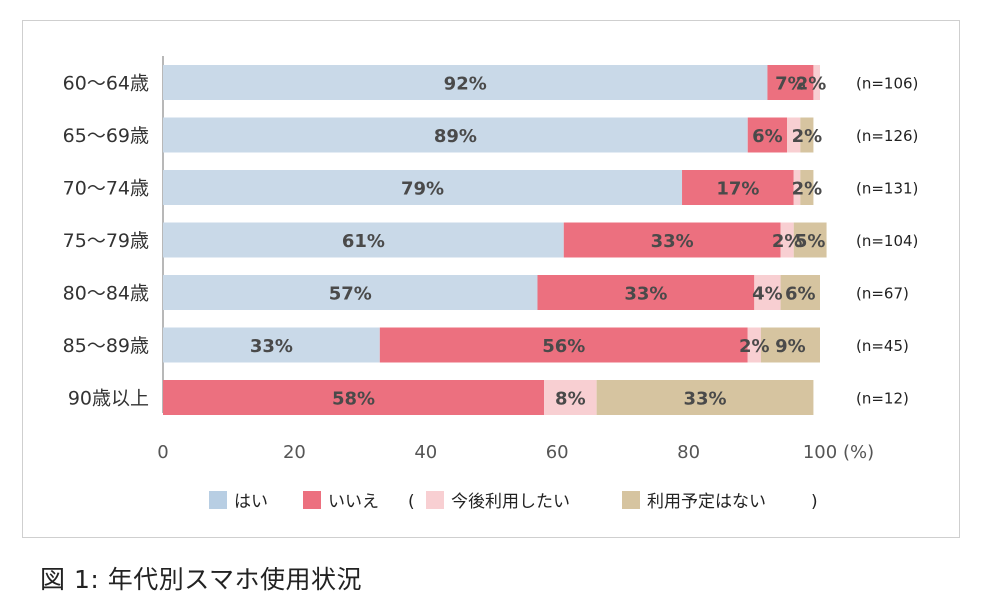 The width and height of the screenshot is (988, 612). I want to click on category-label: 85～89歳, so click(106, 346).